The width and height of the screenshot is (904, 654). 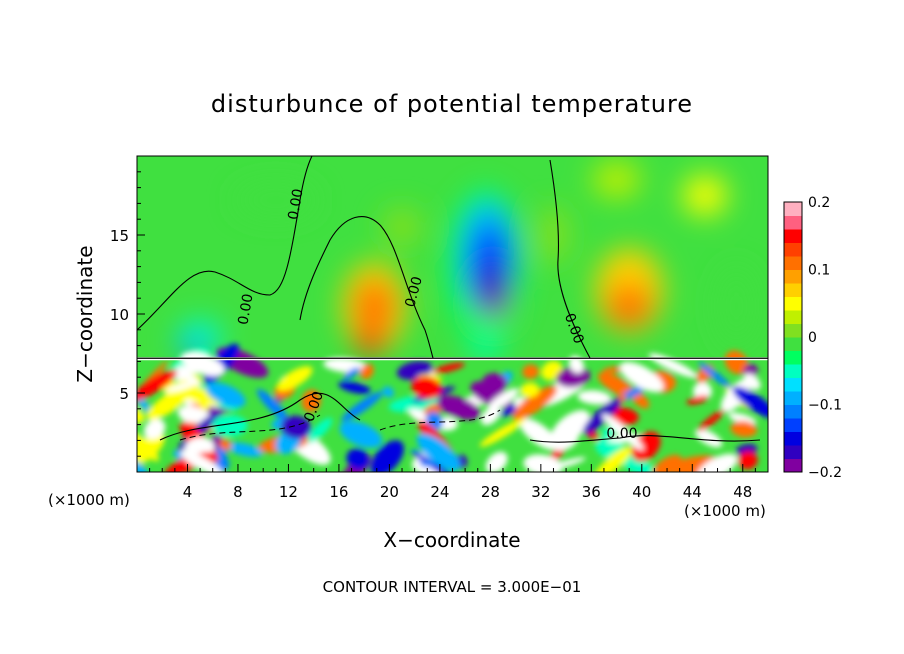 What do you see at coordinates (725, 511) in the screenshot?
I see `x-unit-right: (×1000 m)` at bounding box center [725, 511].